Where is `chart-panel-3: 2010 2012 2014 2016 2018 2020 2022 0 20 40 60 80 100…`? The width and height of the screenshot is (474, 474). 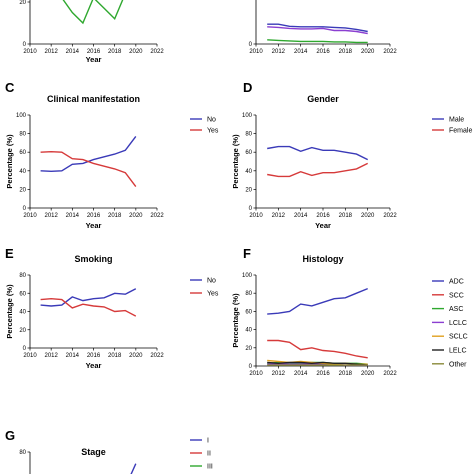 chart-panel-3: 2010 2012 2014 2016 2018 2020 2022 0 20 40 60 80 100… is located at coordinates (112, 155).